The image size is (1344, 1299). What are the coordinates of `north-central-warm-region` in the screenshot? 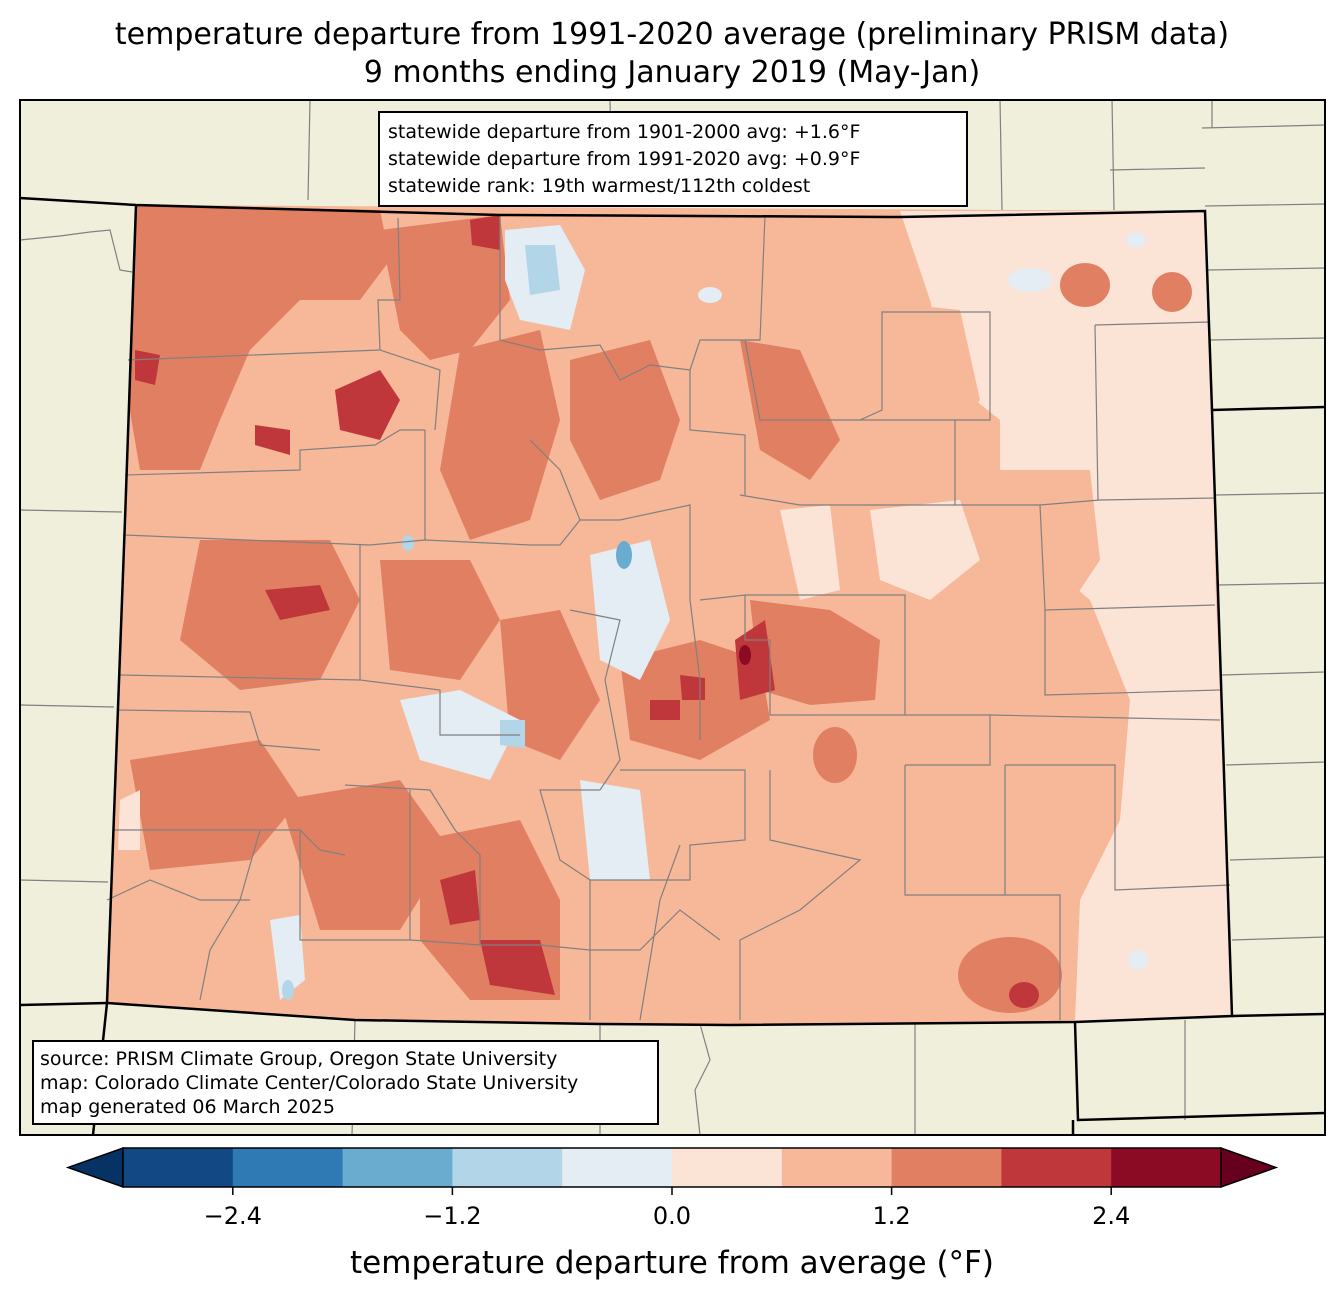 It's located at (445, 287).